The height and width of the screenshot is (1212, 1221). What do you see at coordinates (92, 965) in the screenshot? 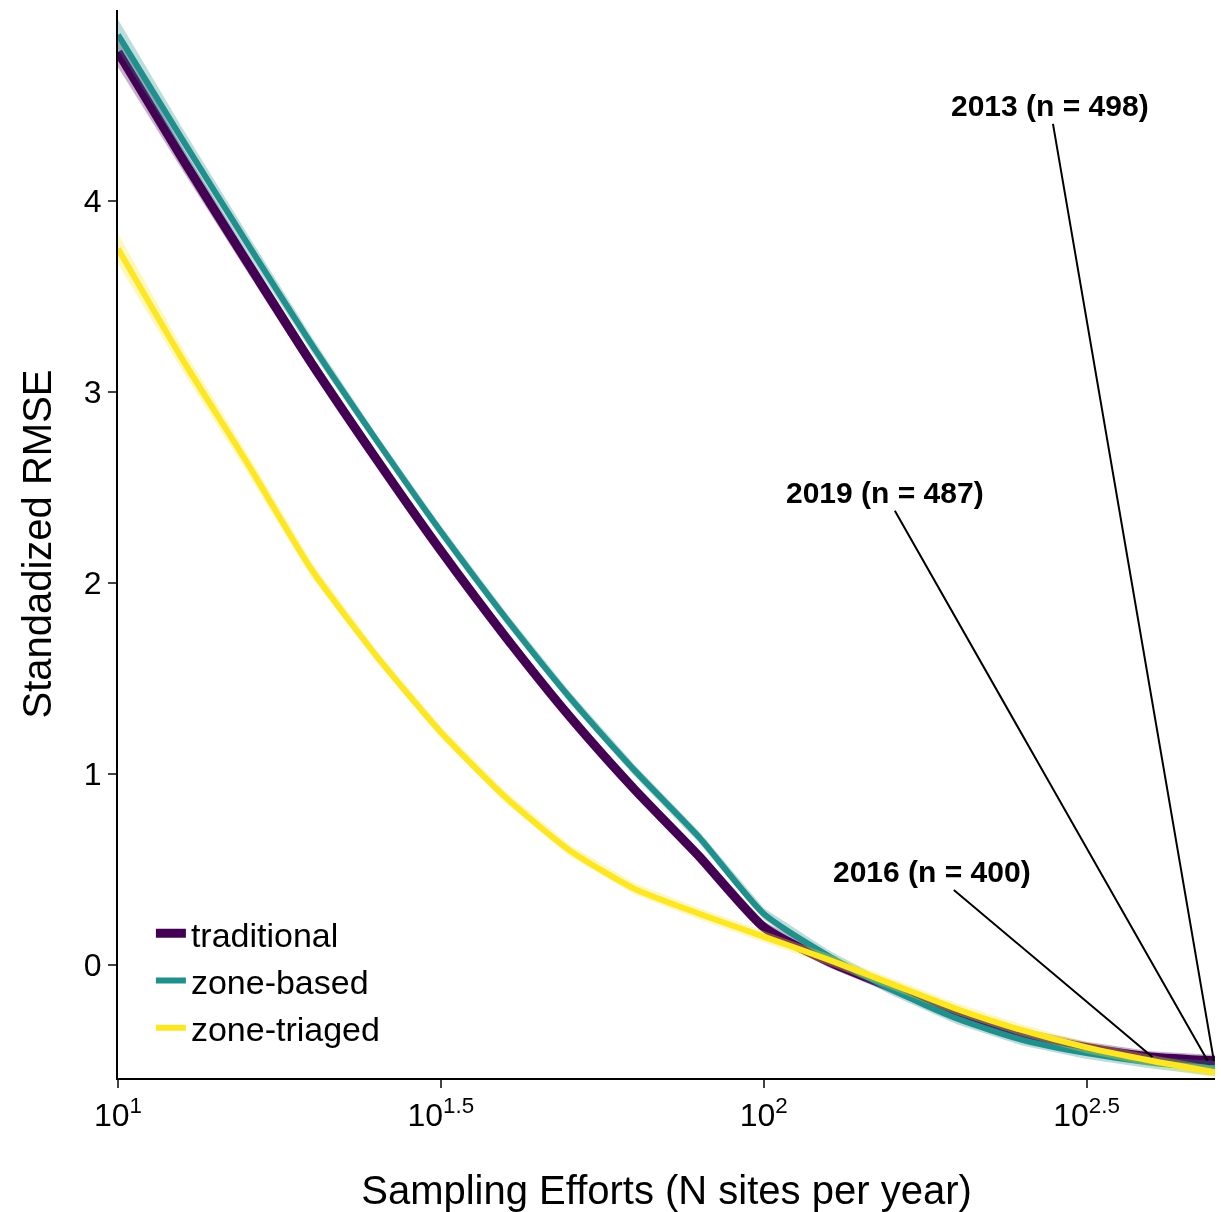
I see `y-tick-label: 0` at bounding box center [92, 965].